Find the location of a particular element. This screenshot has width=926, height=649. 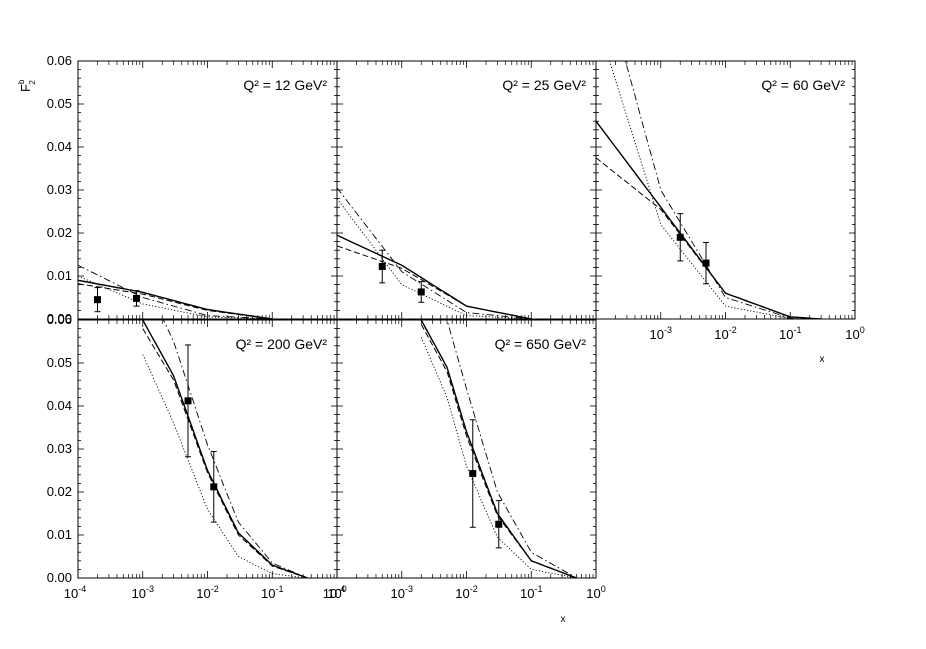

y-axis-label: Fb 2 is located at coordinates (27, 85).